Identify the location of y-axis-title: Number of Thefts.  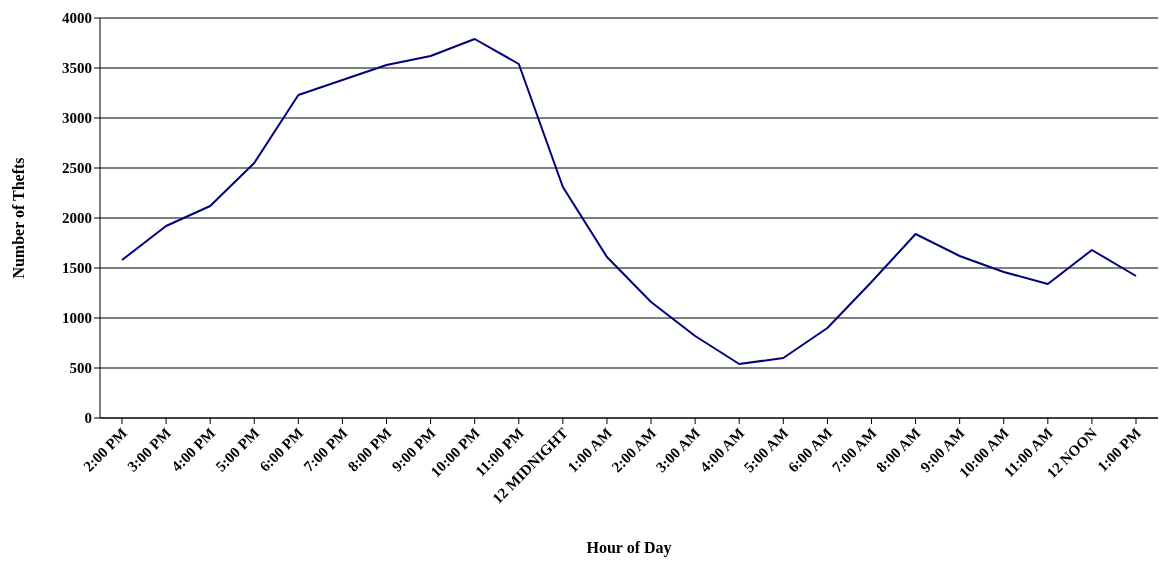
(18, 218).